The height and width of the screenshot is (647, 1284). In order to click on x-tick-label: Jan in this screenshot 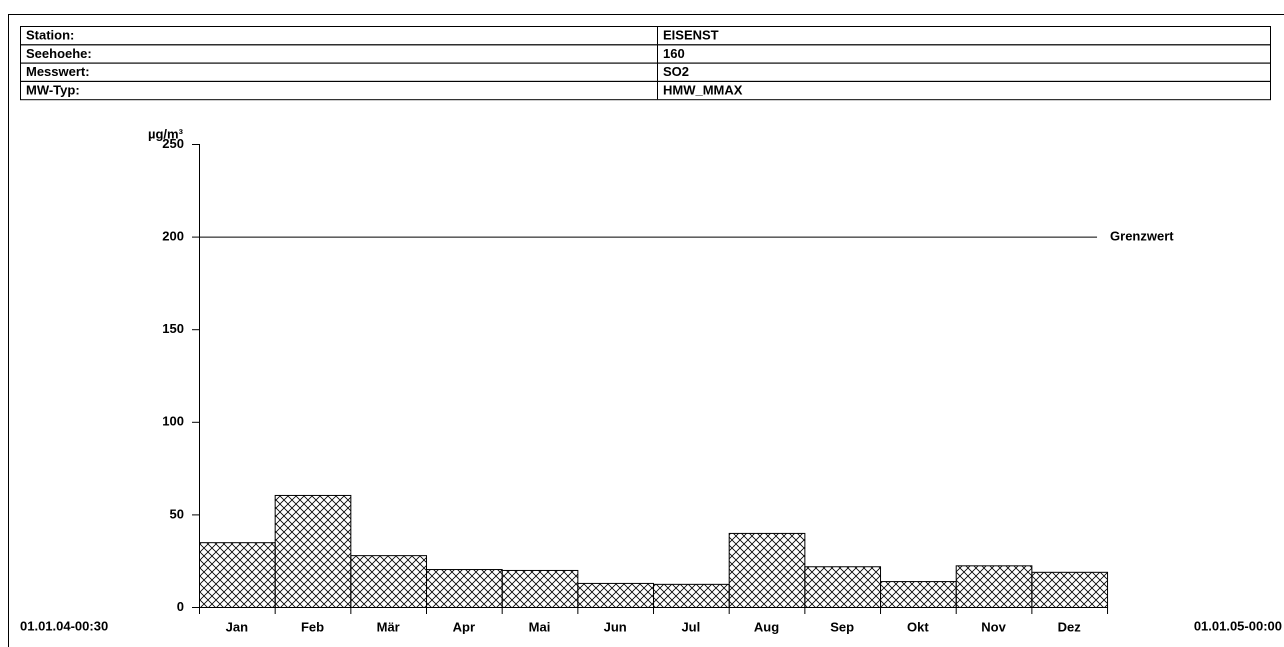, I will do `click(237, 626)`.